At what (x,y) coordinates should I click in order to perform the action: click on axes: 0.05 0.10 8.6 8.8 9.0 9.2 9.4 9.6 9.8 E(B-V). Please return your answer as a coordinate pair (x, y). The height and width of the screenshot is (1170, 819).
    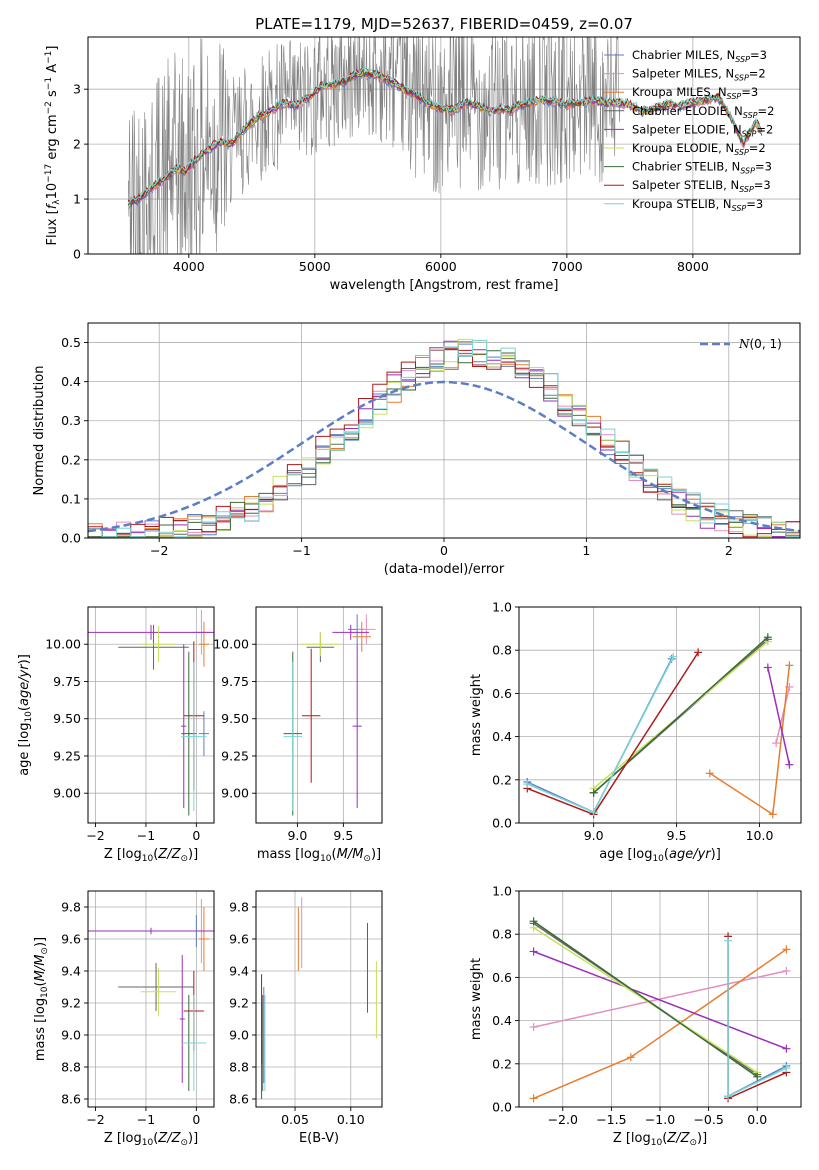
    Looking at the image, I should click on (306, 1018).